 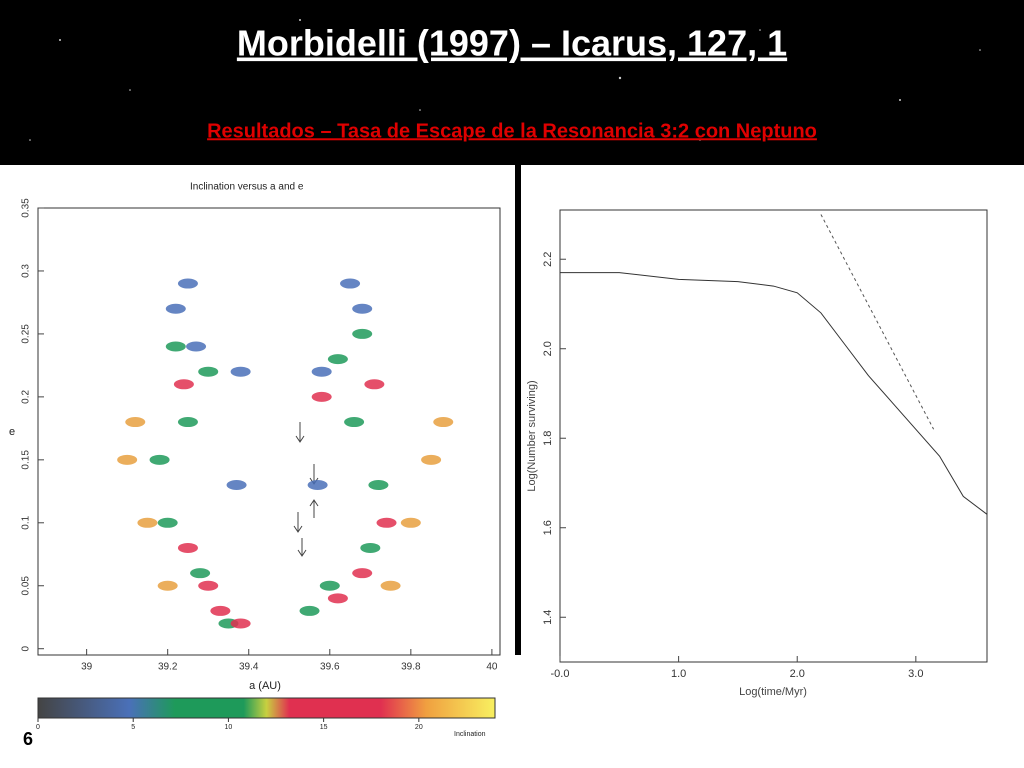 I want to click on x-axis-label: a (AU), so click(x=265, y=686).